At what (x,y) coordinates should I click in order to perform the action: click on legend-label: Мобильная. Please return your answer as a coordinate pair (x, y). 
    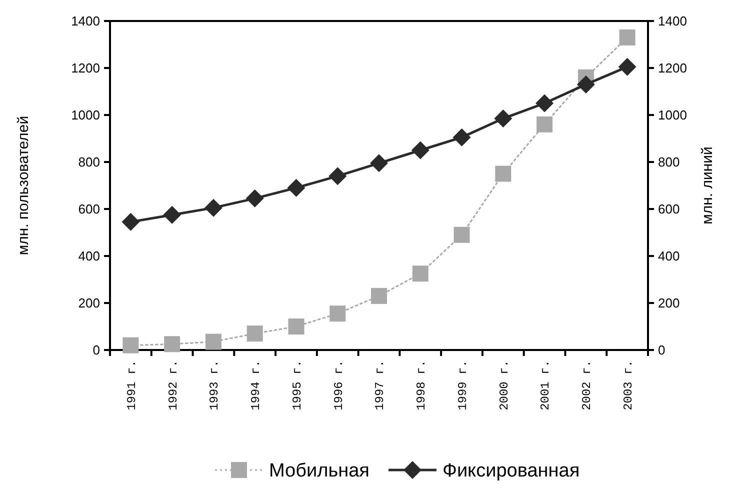
    Looking at the image, I should click on (319, 471).